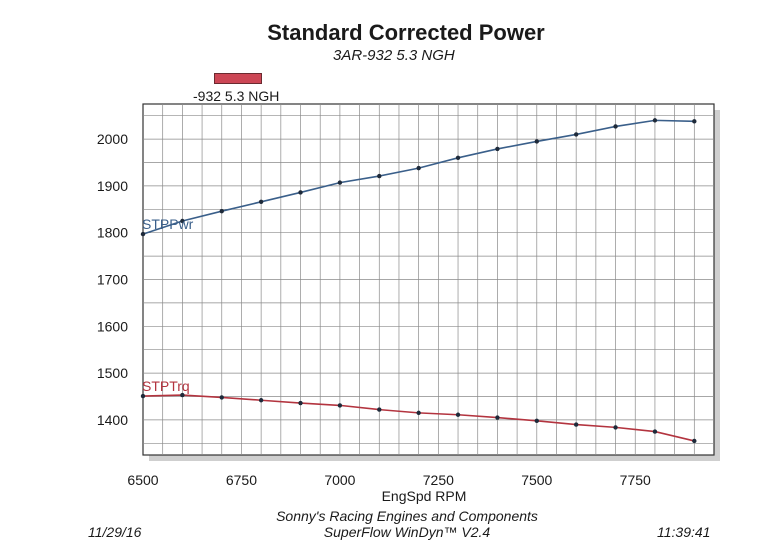 Image resolution: width=766 pixels, height=557 pixels. Describe the element at coordinates (112, 186) in the screenshot. I see `y-tick-label: 1900` at that location.